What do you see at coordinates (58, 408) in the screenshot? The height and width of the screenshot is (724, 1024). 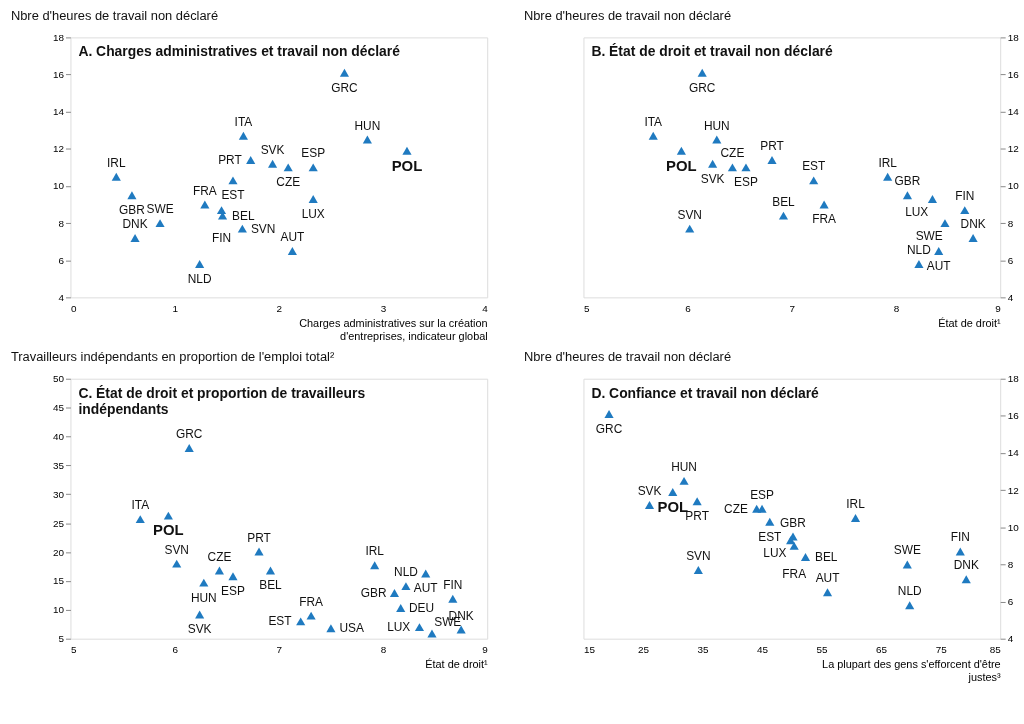 I see `y-tick-label: 45` at bounding box center [58, 408].